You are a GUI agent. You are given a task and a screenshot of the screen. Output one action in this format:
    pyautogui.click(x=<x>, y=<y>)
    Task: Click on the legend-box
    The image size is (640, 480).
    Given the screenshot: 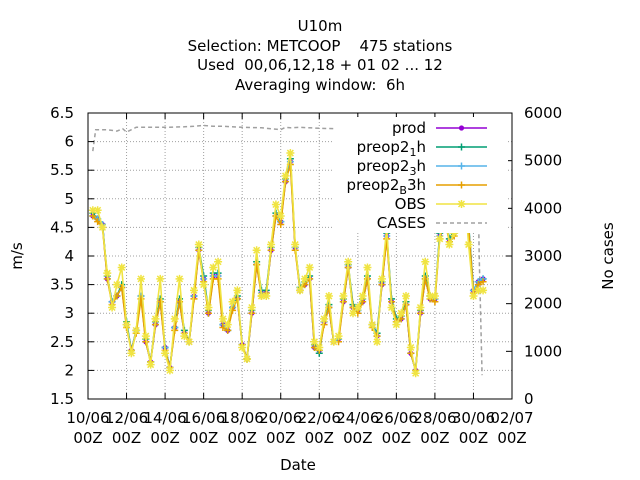 What is the action you would take?
    pyautogui.click(x=421, y=175)
    